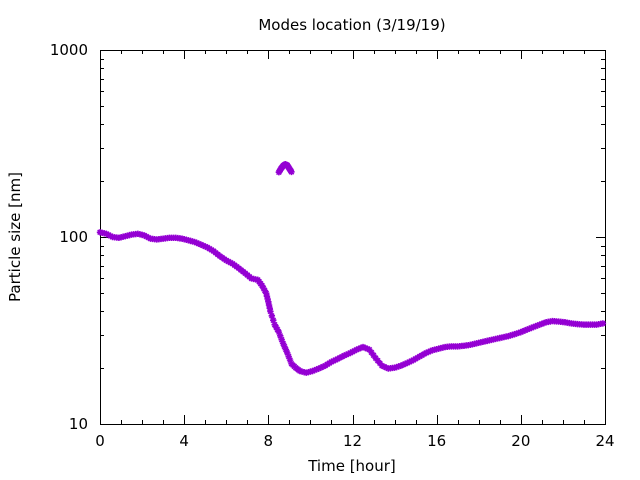 The height and width of the screenshot is (480, 640). Describe the element at coordinates (436, 441) in the screenshot. I see `x-tick-label: 16` at that location.